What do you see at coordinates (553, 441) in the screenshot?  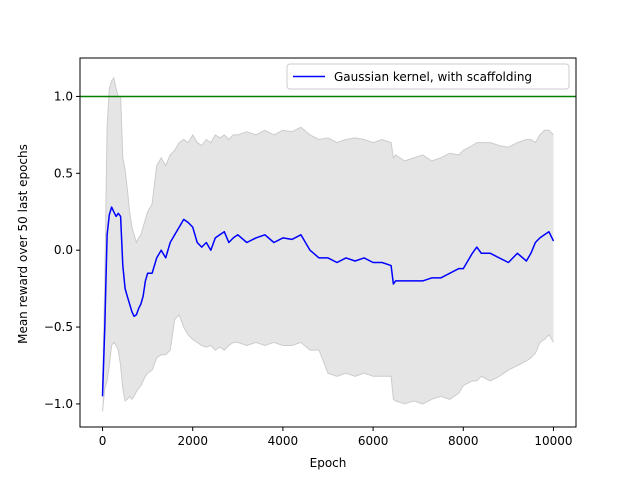 I see `x-tick-label: 10000` at bounding box center [553, 441].